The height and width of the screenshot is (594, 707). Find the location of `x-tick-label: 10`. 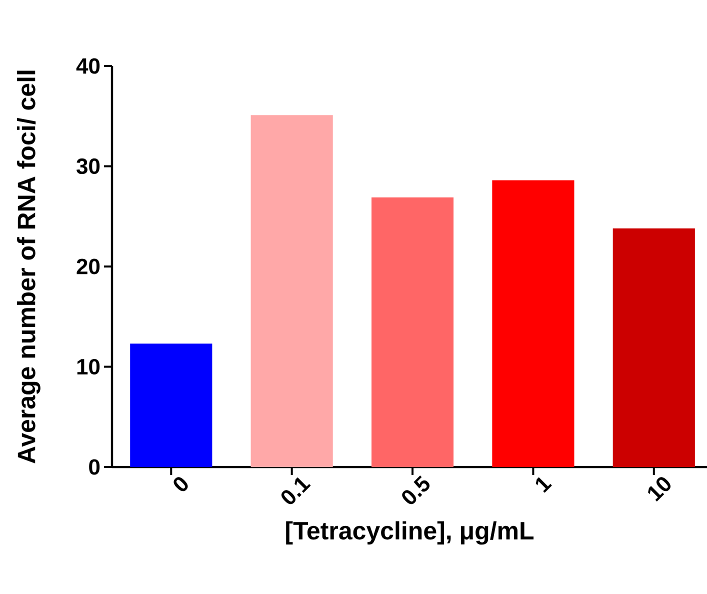

x-tick-label: 10 is located at coordinates (659, 489).